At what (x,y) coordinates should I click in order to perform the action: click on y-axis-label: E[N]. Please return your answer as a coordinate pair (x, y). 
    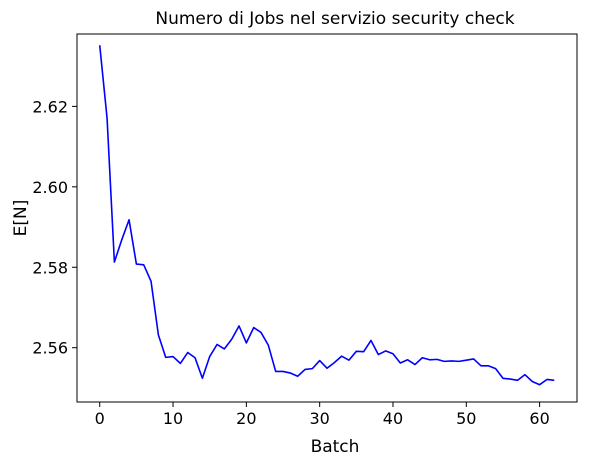
    Looking at the image, I should click on (21, 218).